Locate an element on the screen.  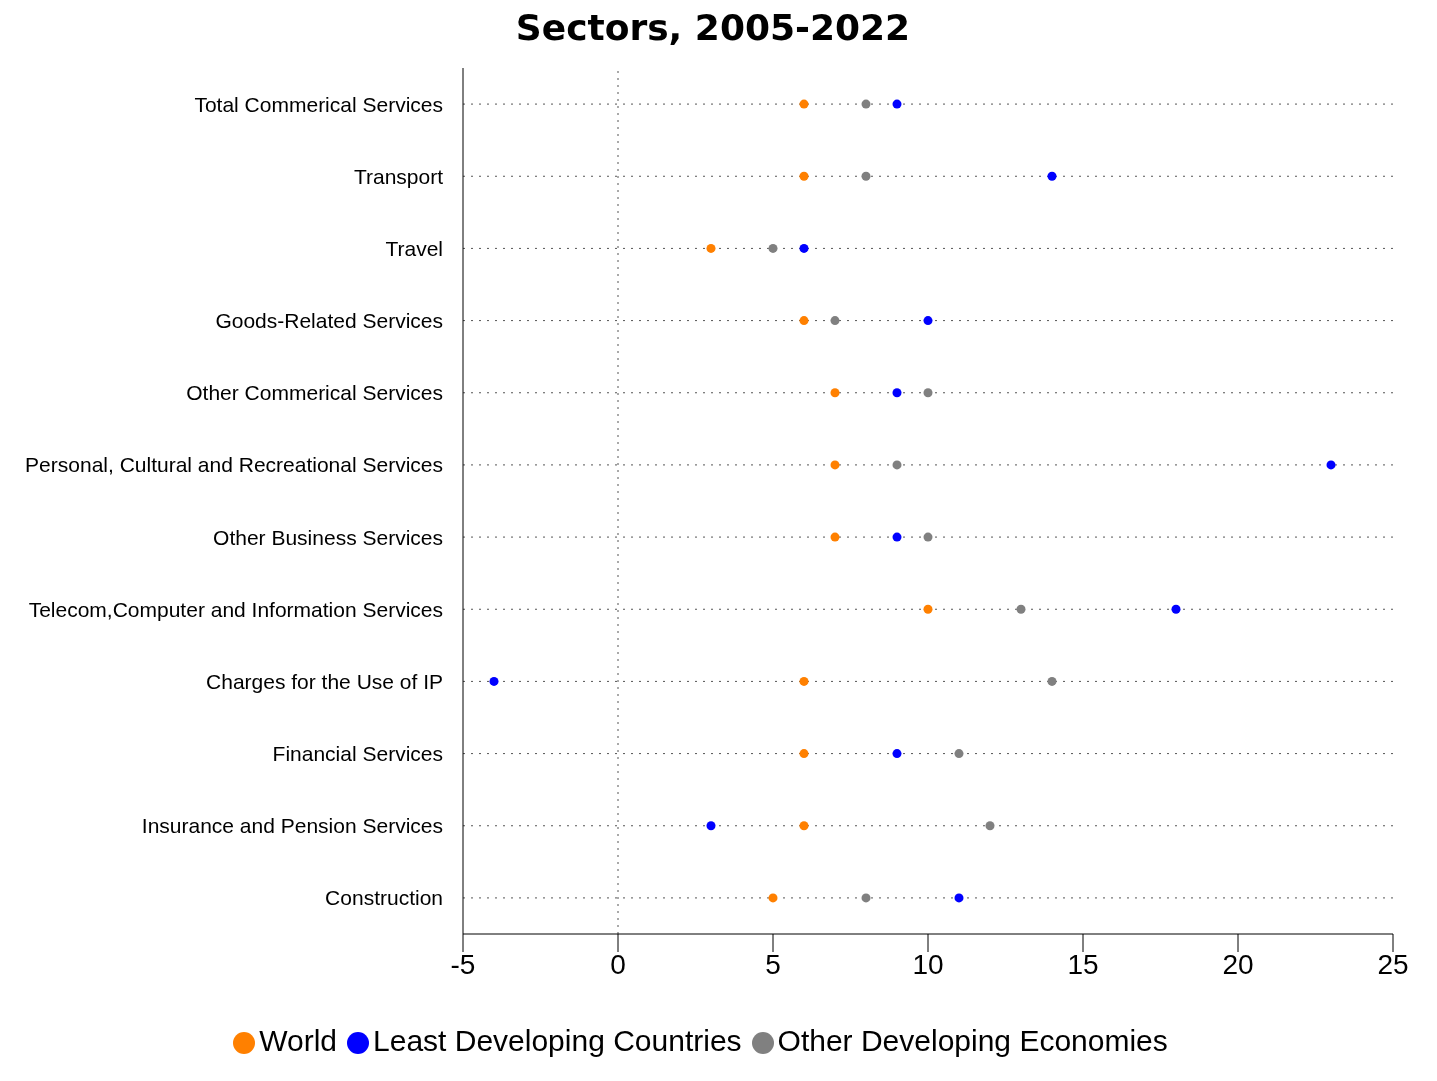
legend-label: World is located at coordinates (298, 1040).